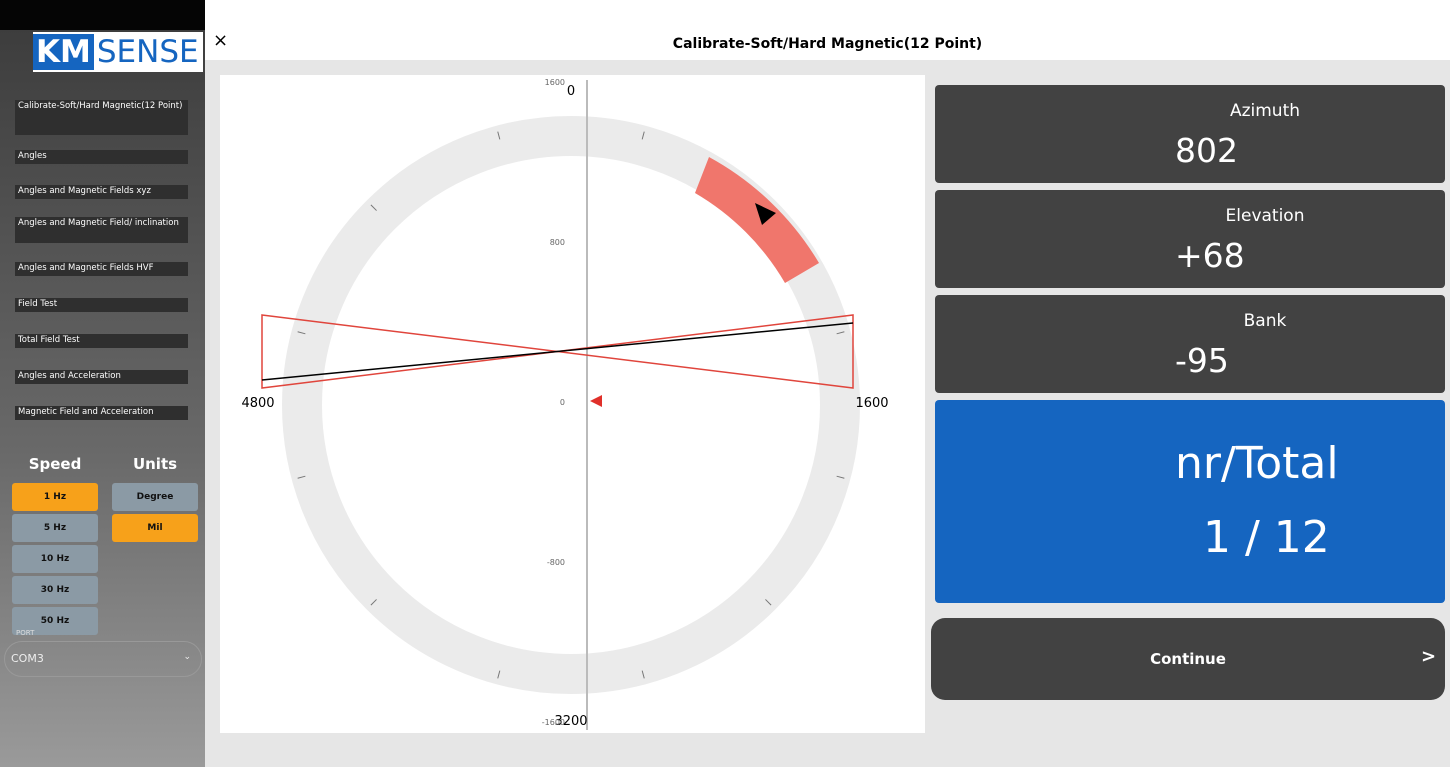  I want to click on menu-item: Angles and Acceleration, so click(101, 377).